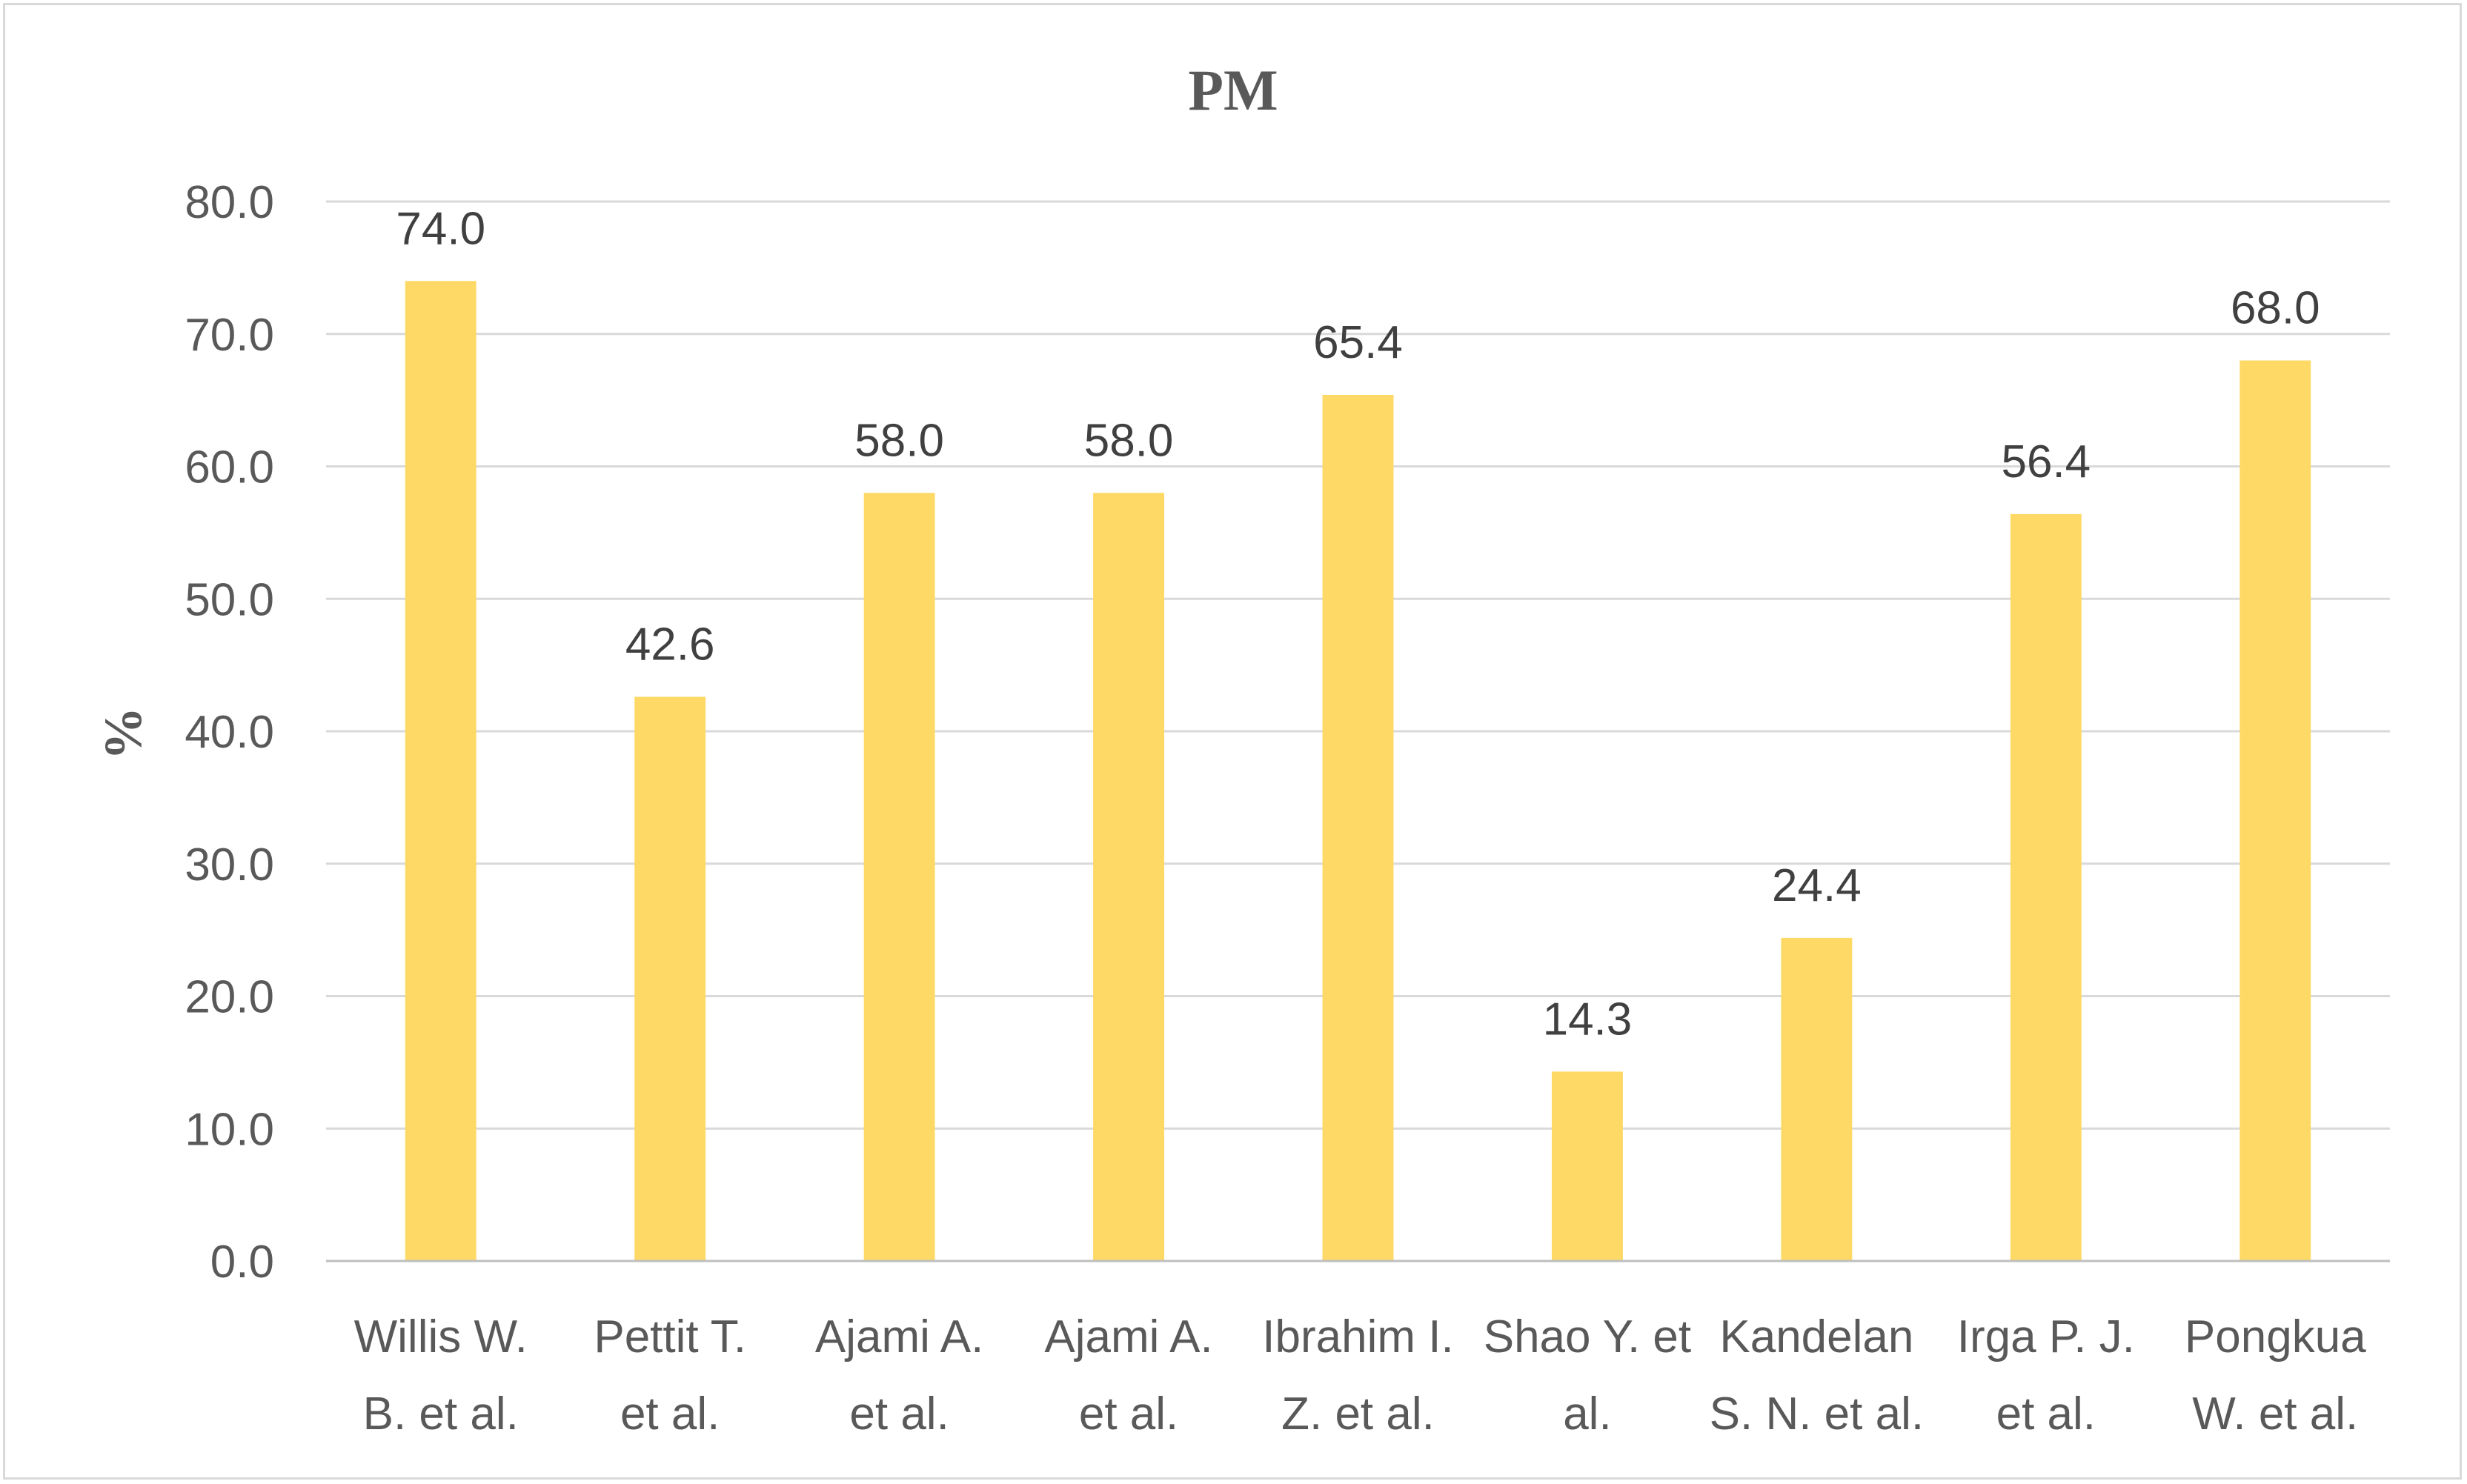 This screenshot has width=2467, height=1484. I want to click on y-tick-label: 70.0, so click(229, 335).